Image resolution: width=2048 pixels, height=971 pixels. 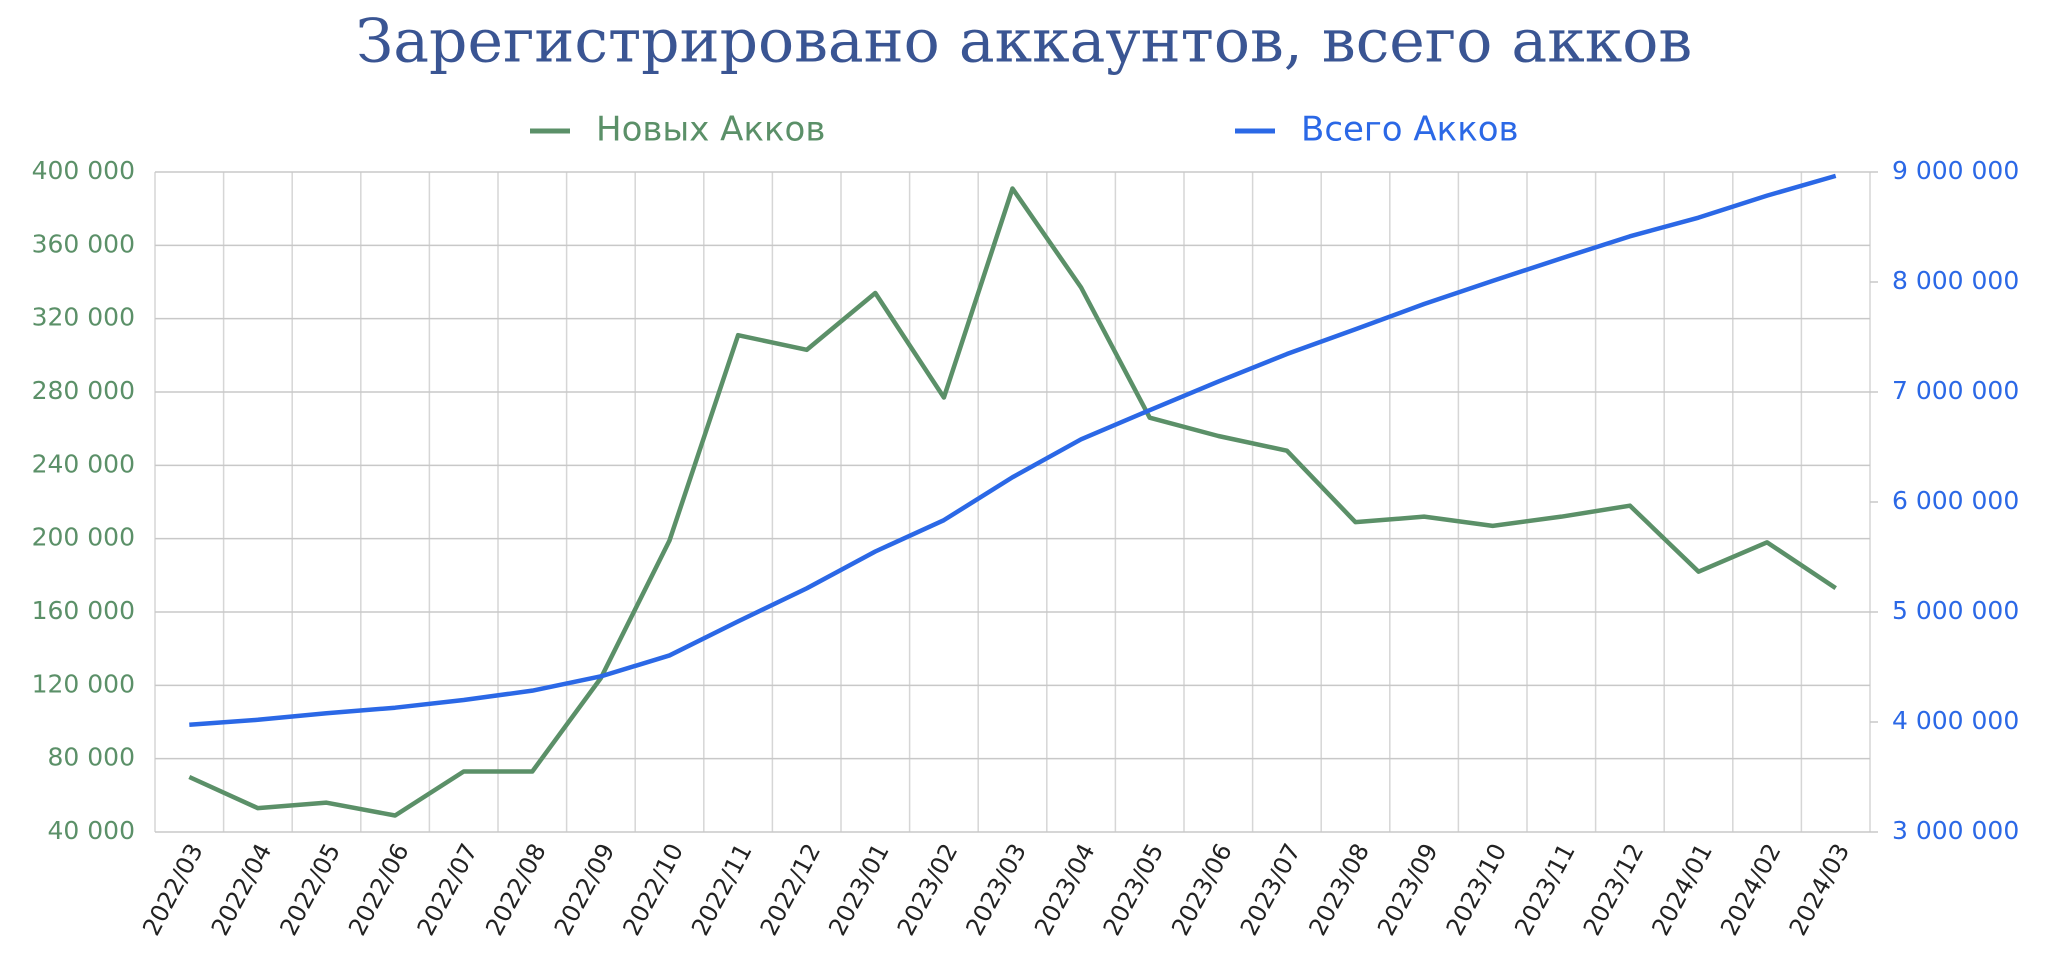 What do you see at coordinates (310, 889) in the screenshot?
I see `x-tick-label: 2022/05` at bounding box center [310, 889].